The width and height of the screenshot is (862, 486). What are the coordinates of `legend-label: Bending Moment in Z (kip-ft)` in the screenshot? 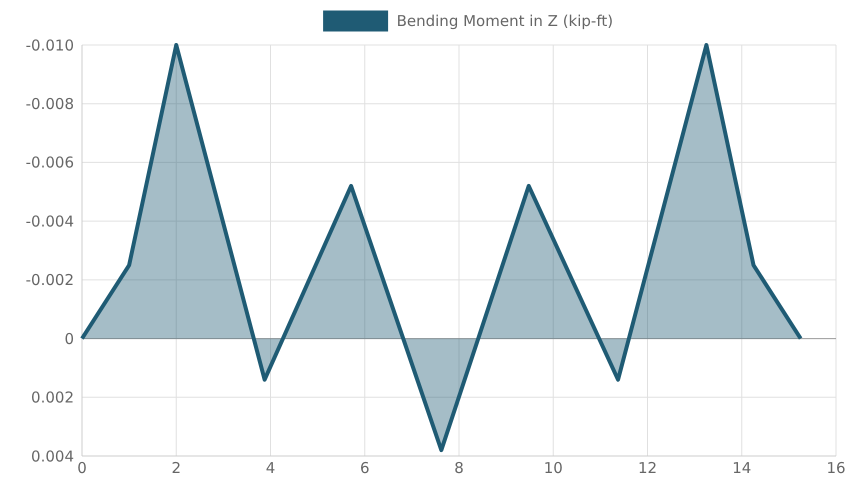 It's located at (505, 21).